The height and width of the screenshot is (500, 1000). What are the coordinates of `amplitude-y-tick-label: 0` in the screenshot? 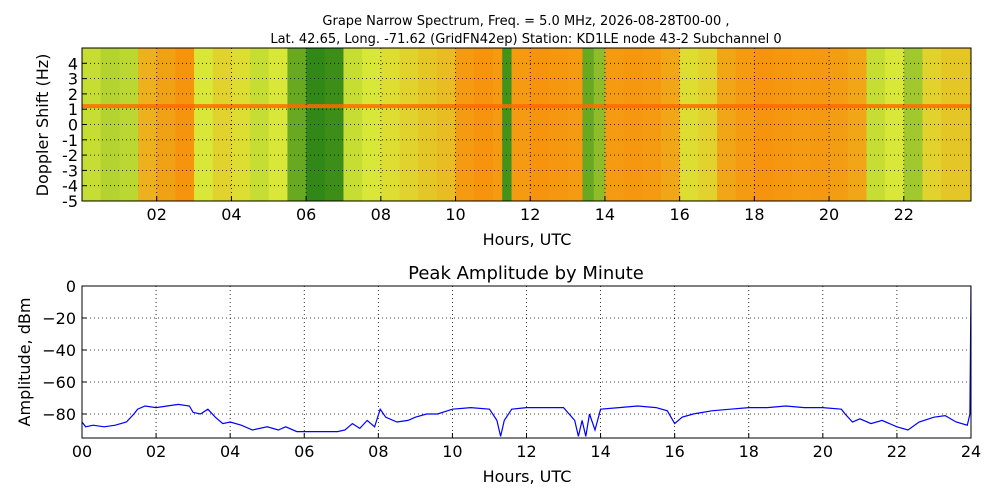 It's located at (71, 286).